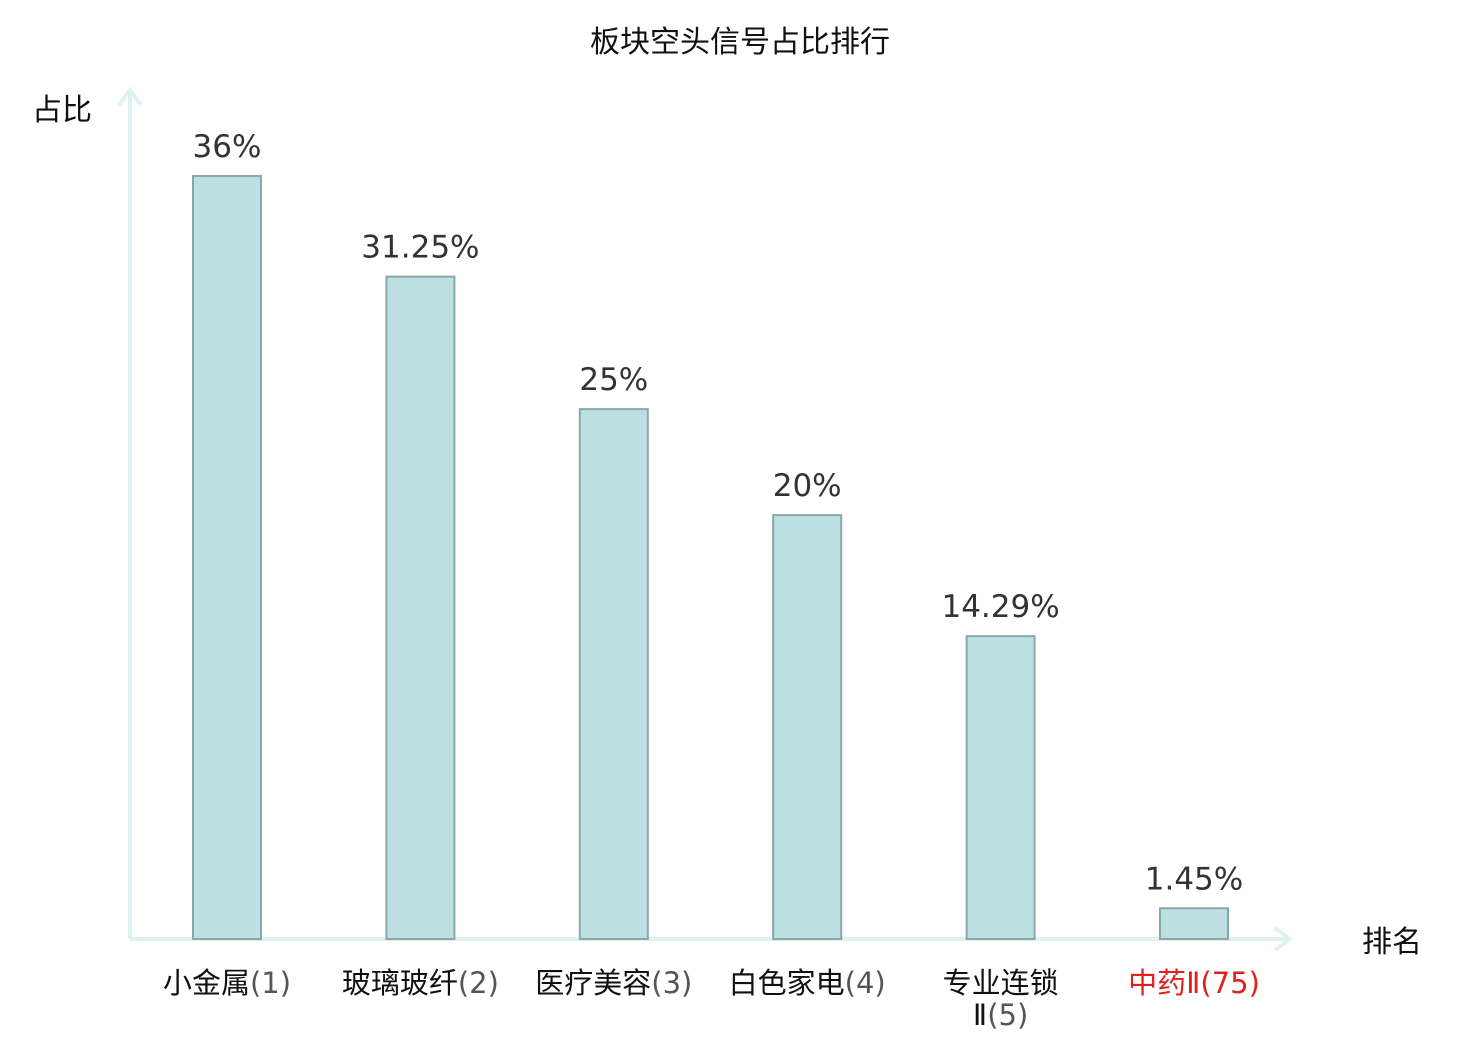  I want to click on x-axis-arrow, so click(1283, 939).